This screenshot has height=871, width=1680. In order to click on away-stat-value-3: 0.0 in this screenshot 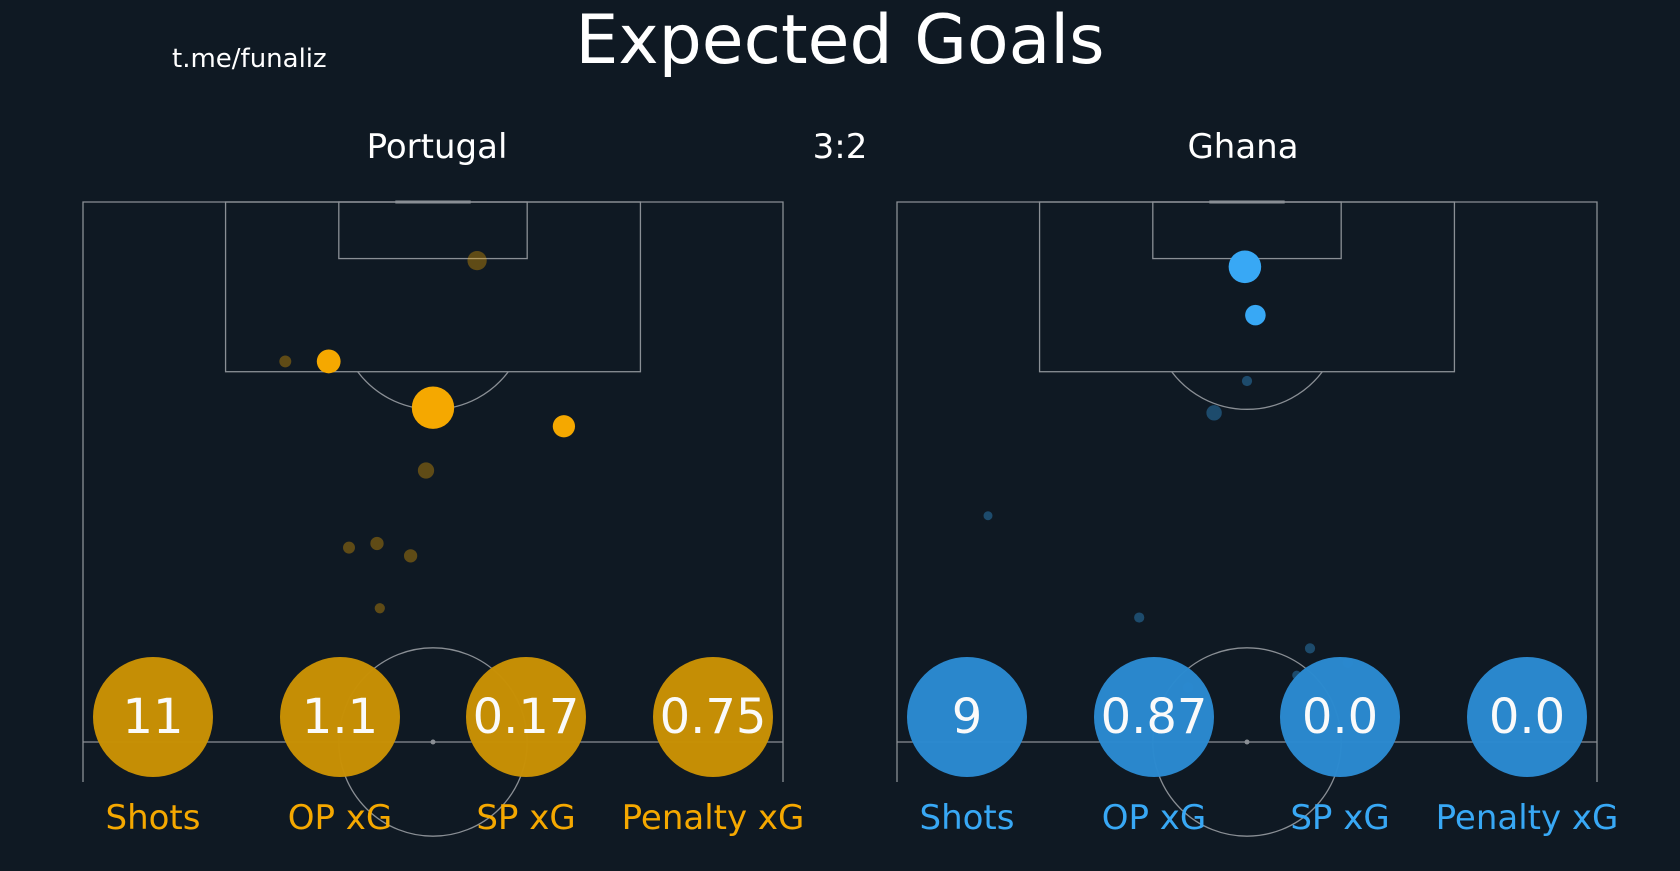, I will do `click(1340, 717)`.